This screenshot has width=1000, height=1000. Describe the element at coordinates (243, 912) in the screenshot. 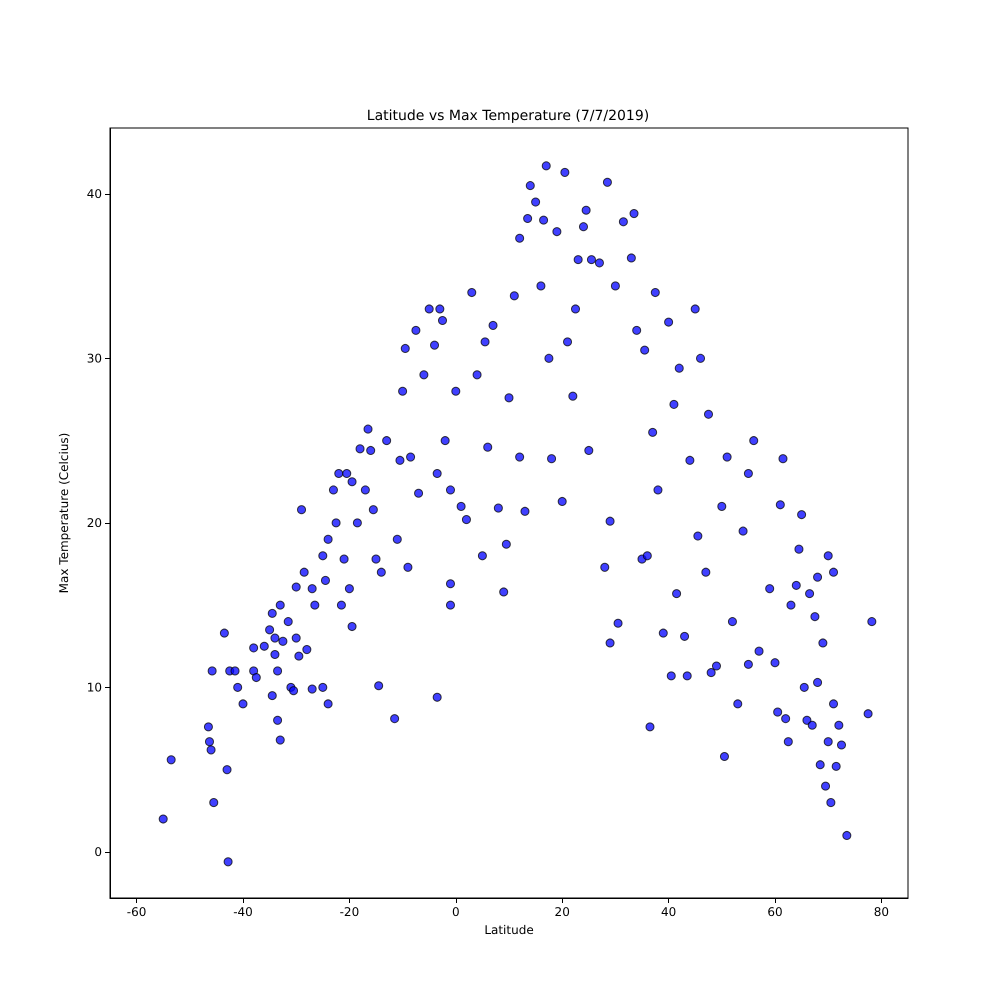

I see `x-tick-label: -40` at that location.